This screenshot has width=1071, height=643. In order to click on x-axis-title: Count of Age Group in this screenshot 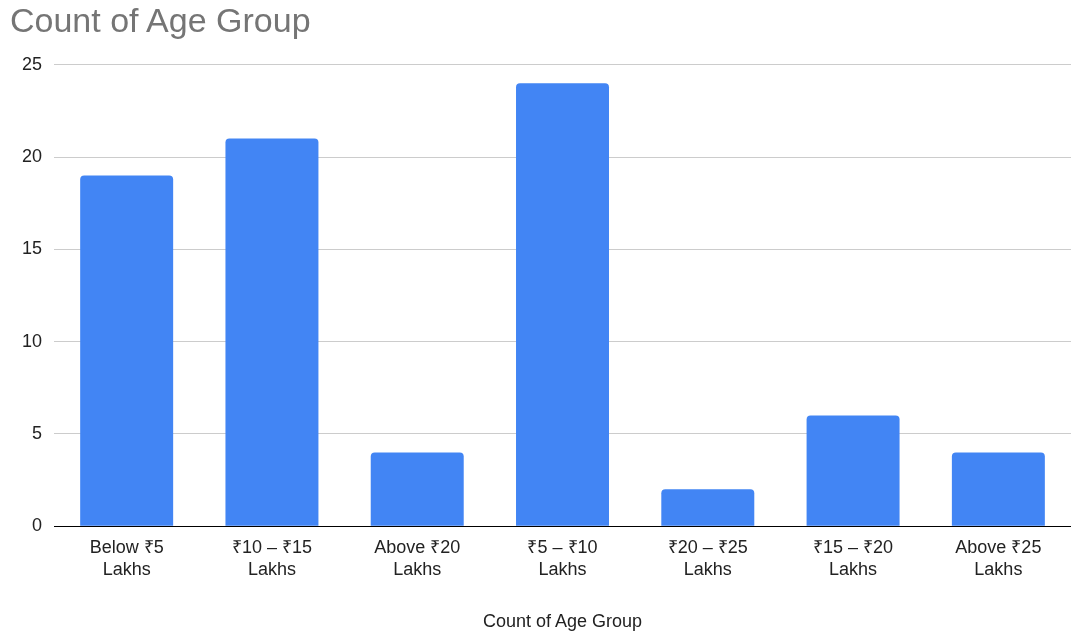, I will do `click(562, 621)`.